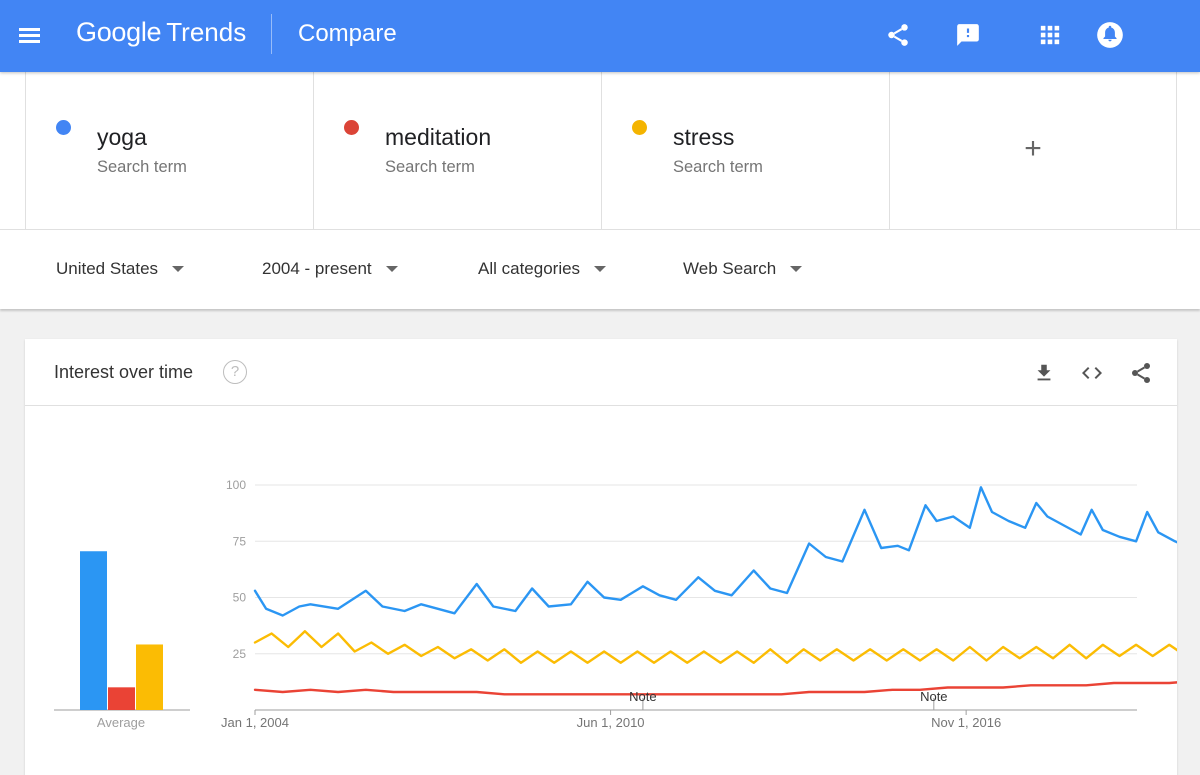  What do you see at coordinates (347, 33) in the screenshot?
I see `page-title: Compare` at bounding box center [347, 33].